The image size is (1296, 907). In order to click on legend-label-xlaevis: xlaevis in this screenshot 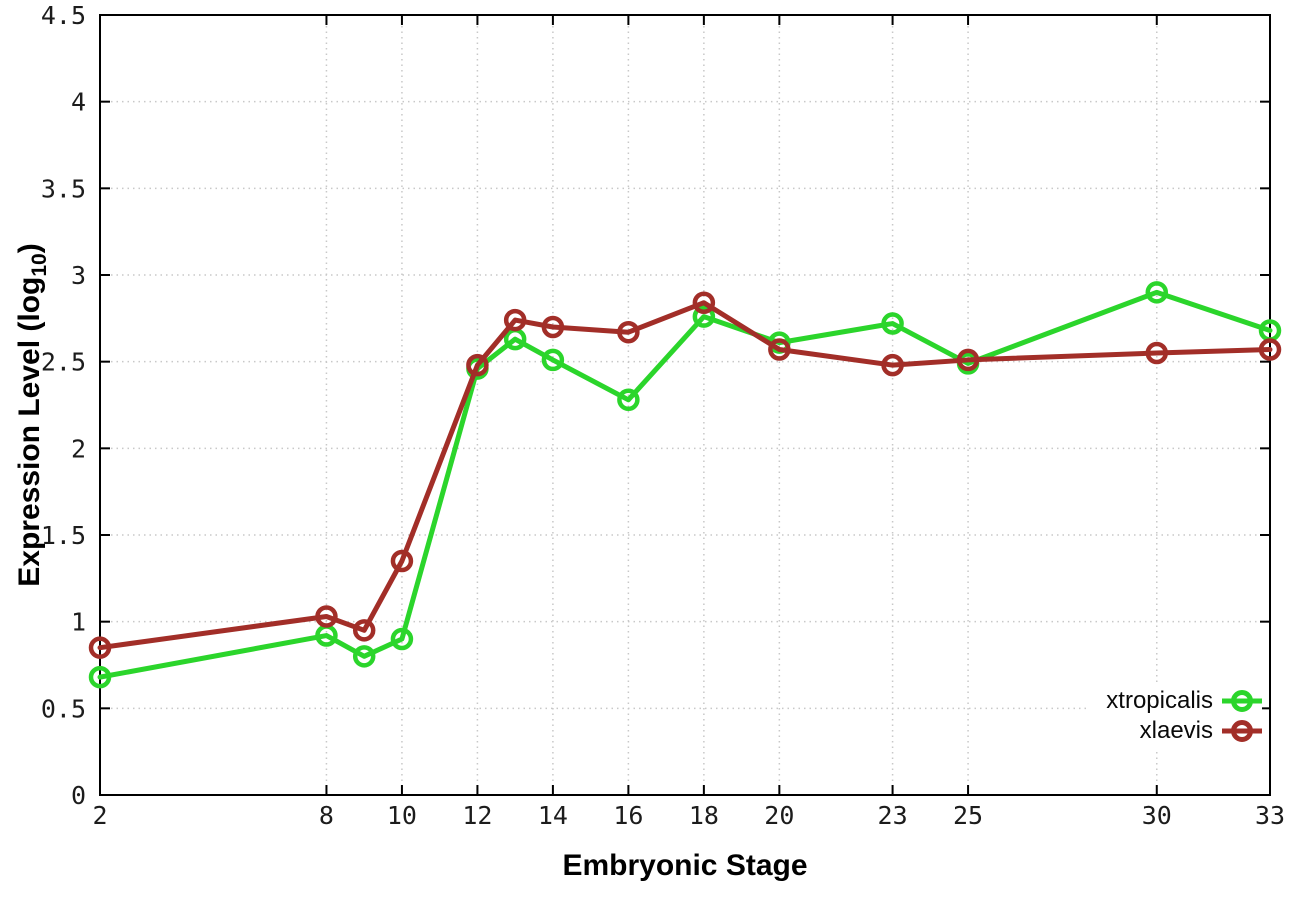, I will do `click(1176, 730)`.